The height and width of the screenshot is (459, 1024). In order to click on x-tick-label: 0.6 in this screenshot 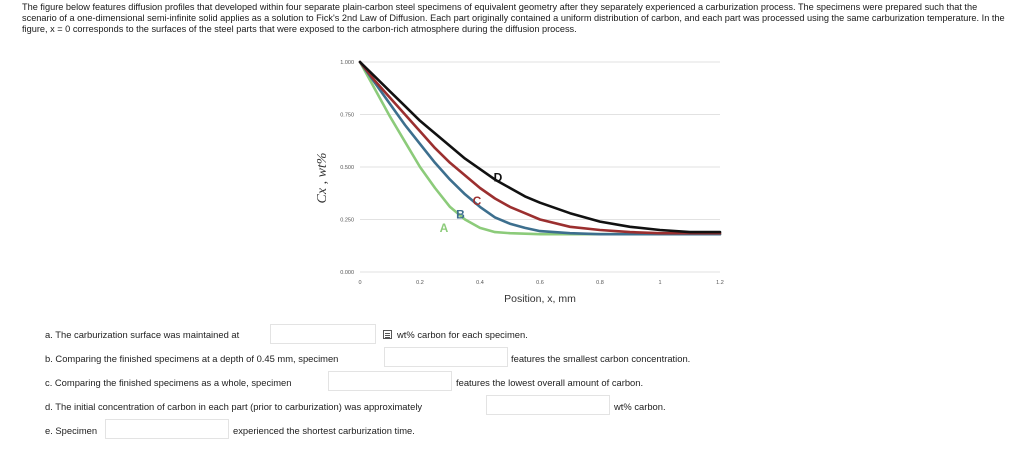, I will do `click(540, 283)`.